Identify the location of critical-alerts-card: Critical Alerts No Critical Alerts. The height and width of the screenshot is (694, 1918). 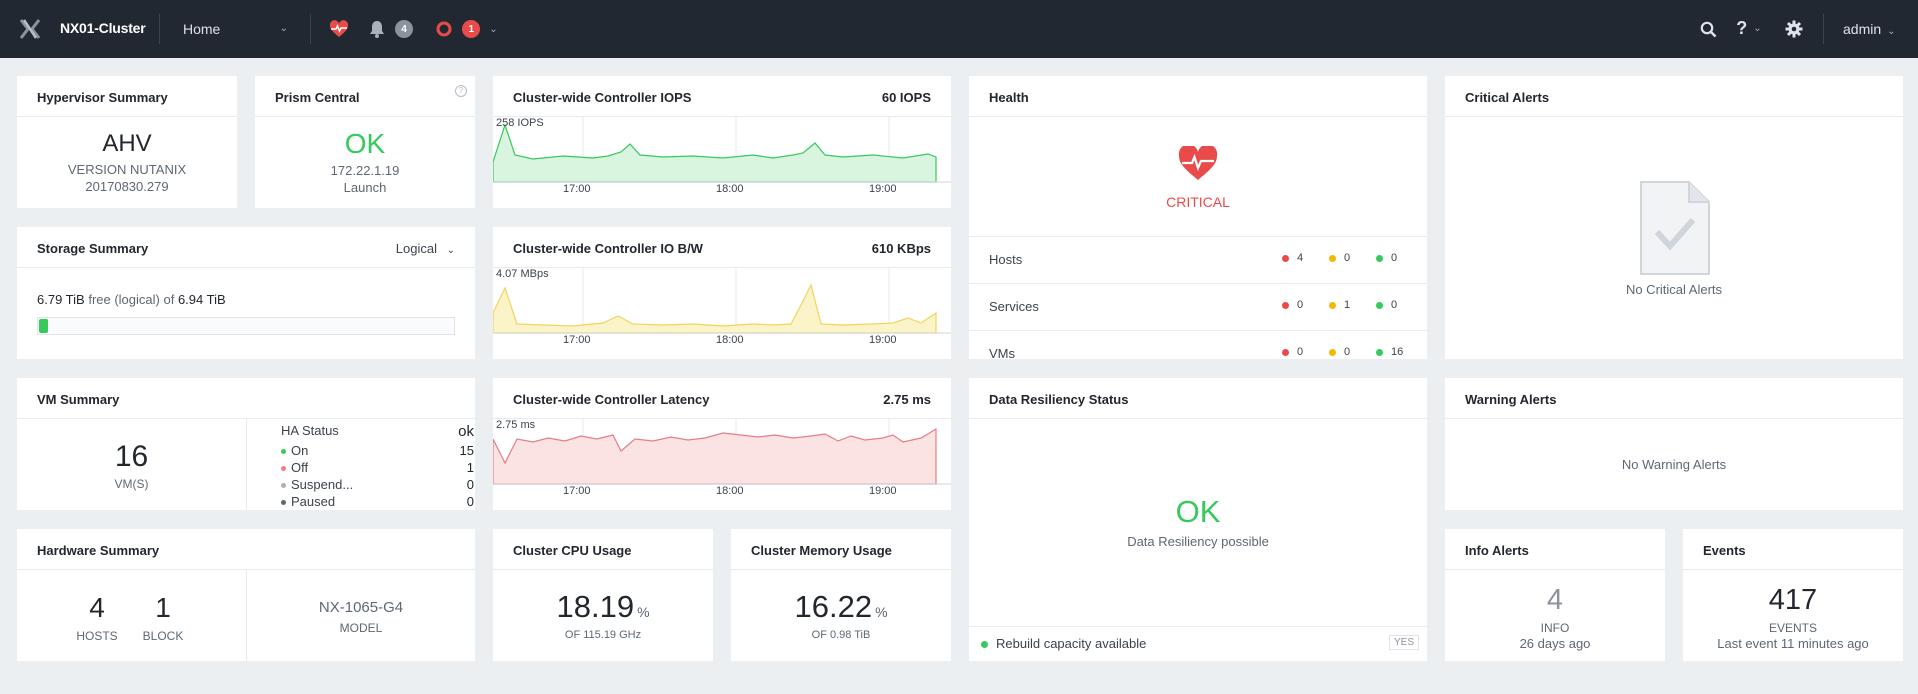
(1674, 217).